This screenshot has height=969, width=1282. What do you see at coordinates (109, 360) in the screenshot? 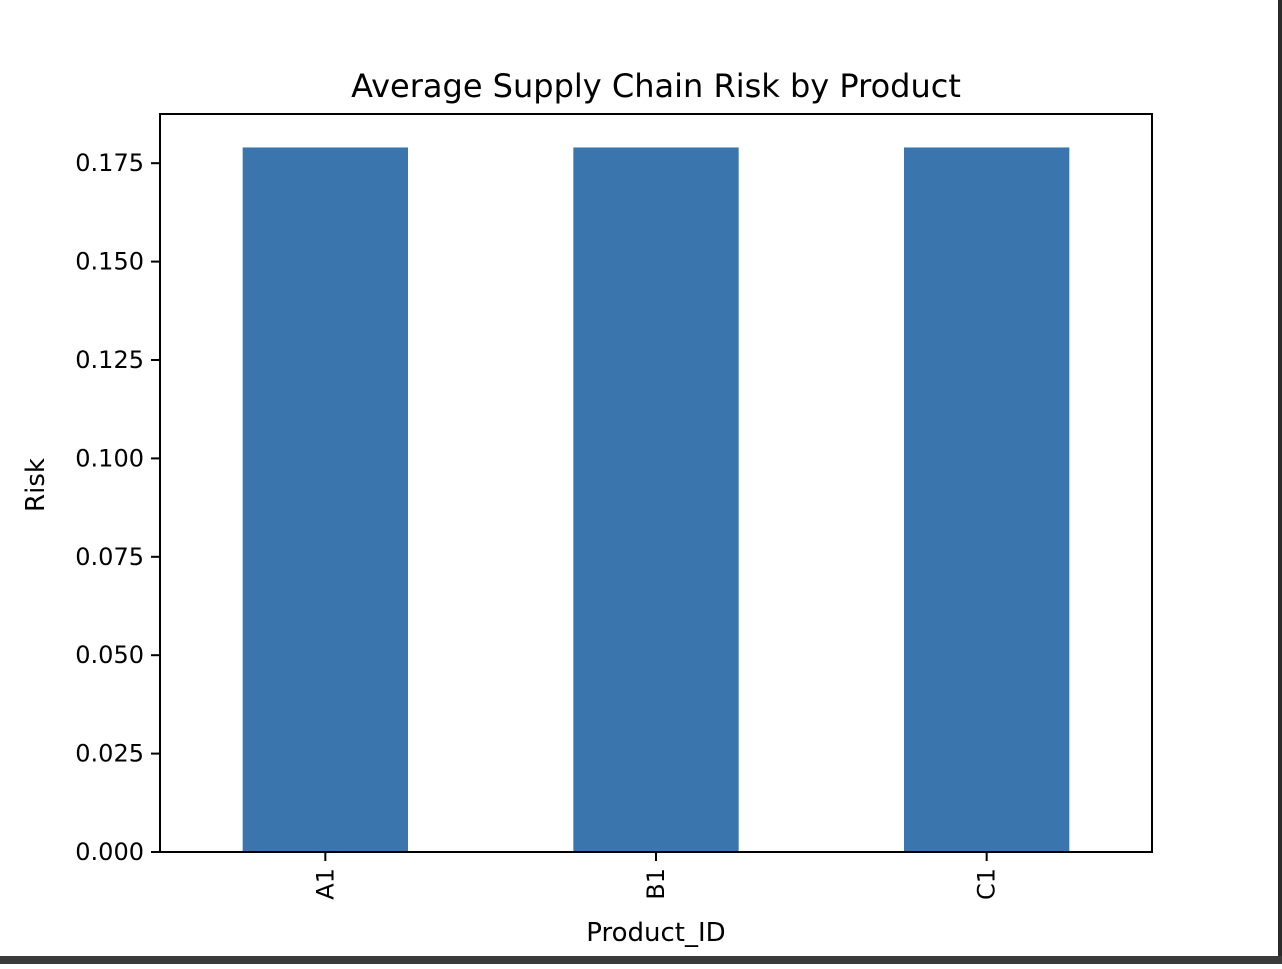
I see `y-tick-label: 0.125` at bounding box center [109, 360].